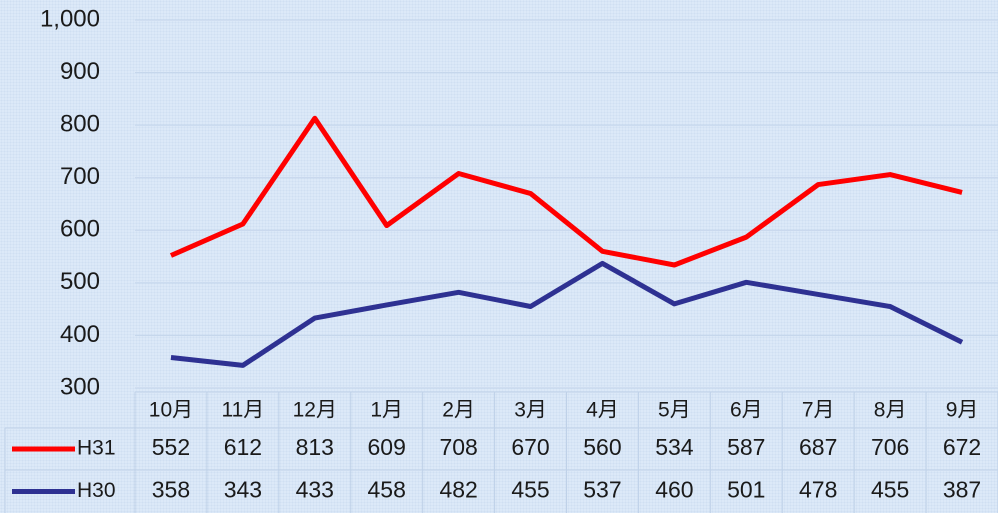 The width and height of the screenshot is (998, 513). What do you see at coordinates (818, 447) in the screenshot?
I see `table-value: 687` at bounding box center [818, 447].